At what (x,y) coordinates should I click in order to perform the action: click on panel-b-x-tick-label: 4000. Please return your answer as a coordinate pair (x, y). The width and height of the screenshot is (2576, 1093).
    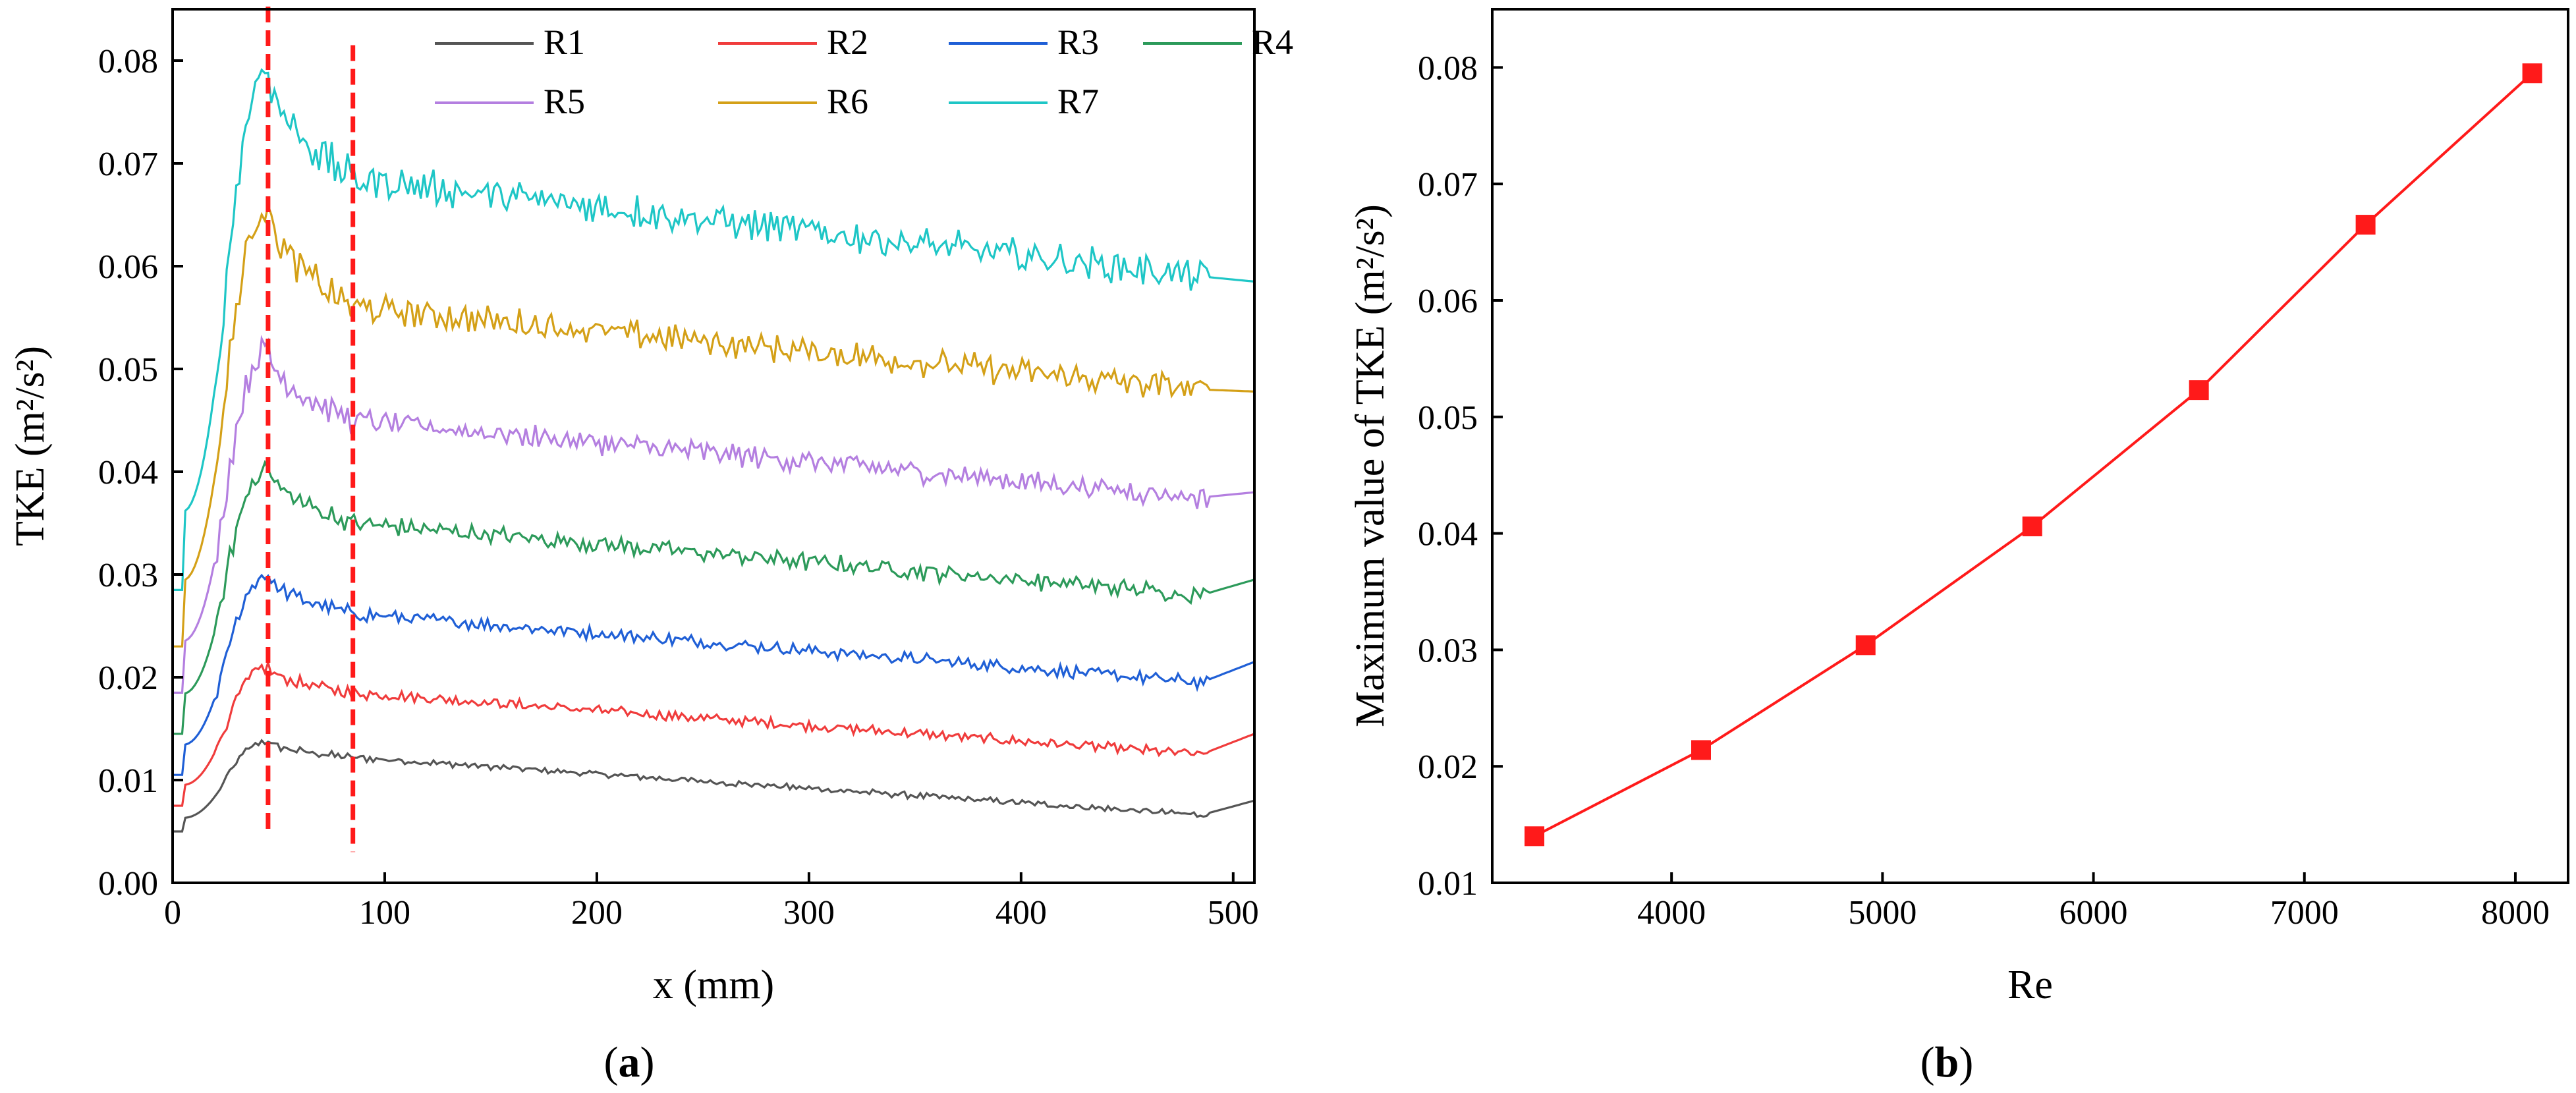
    Looking at the image, I should click on (1671, 913).